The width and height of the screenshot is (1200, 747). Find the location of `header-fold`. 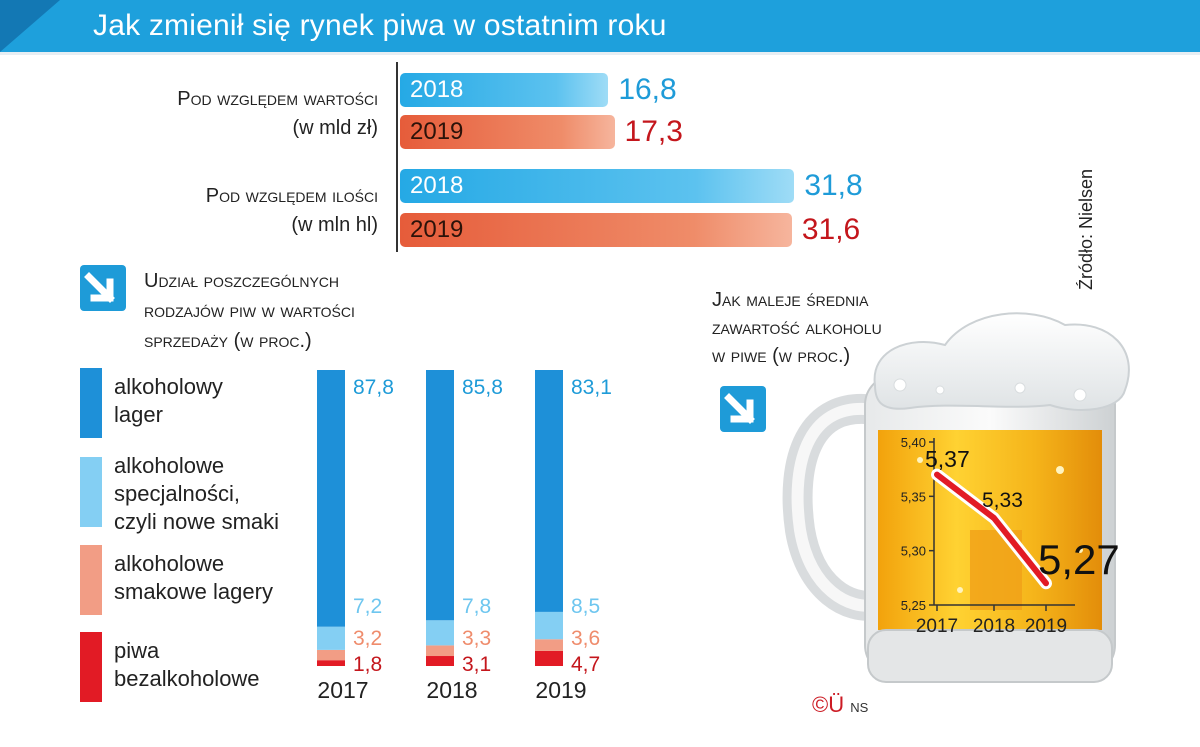

header-fold is located at coordinates (30, 26).